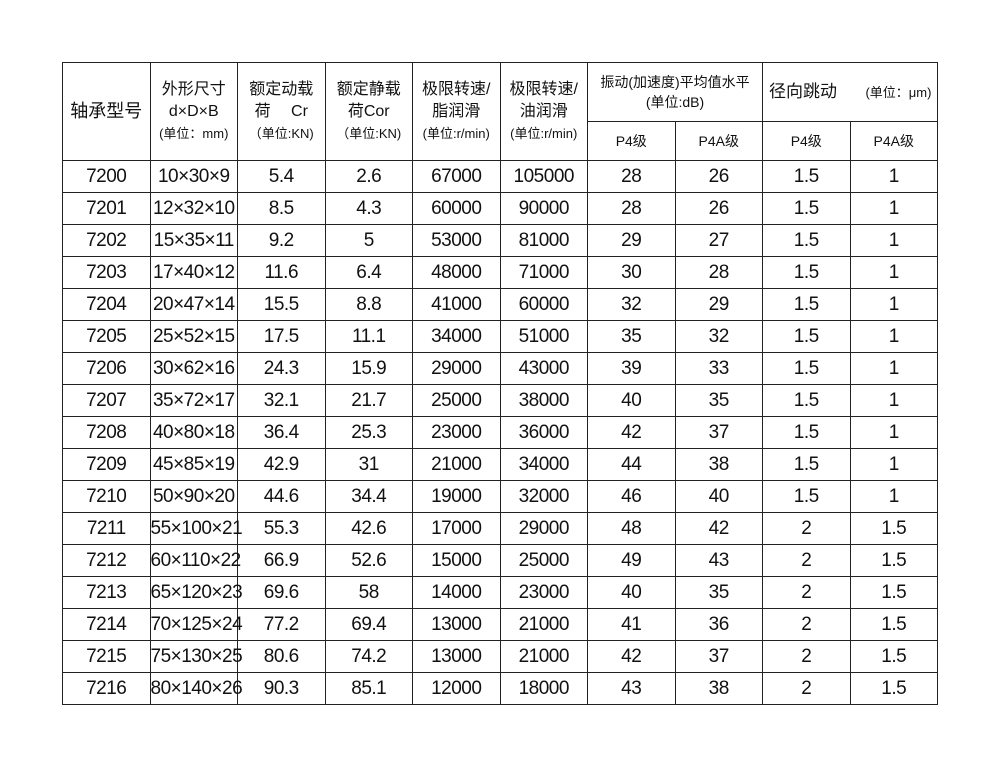  What do you see at coordinates (718, 528) in the screenshot?
I see `cell-vibration-p4a: 42` at bounding box center [718, 528].